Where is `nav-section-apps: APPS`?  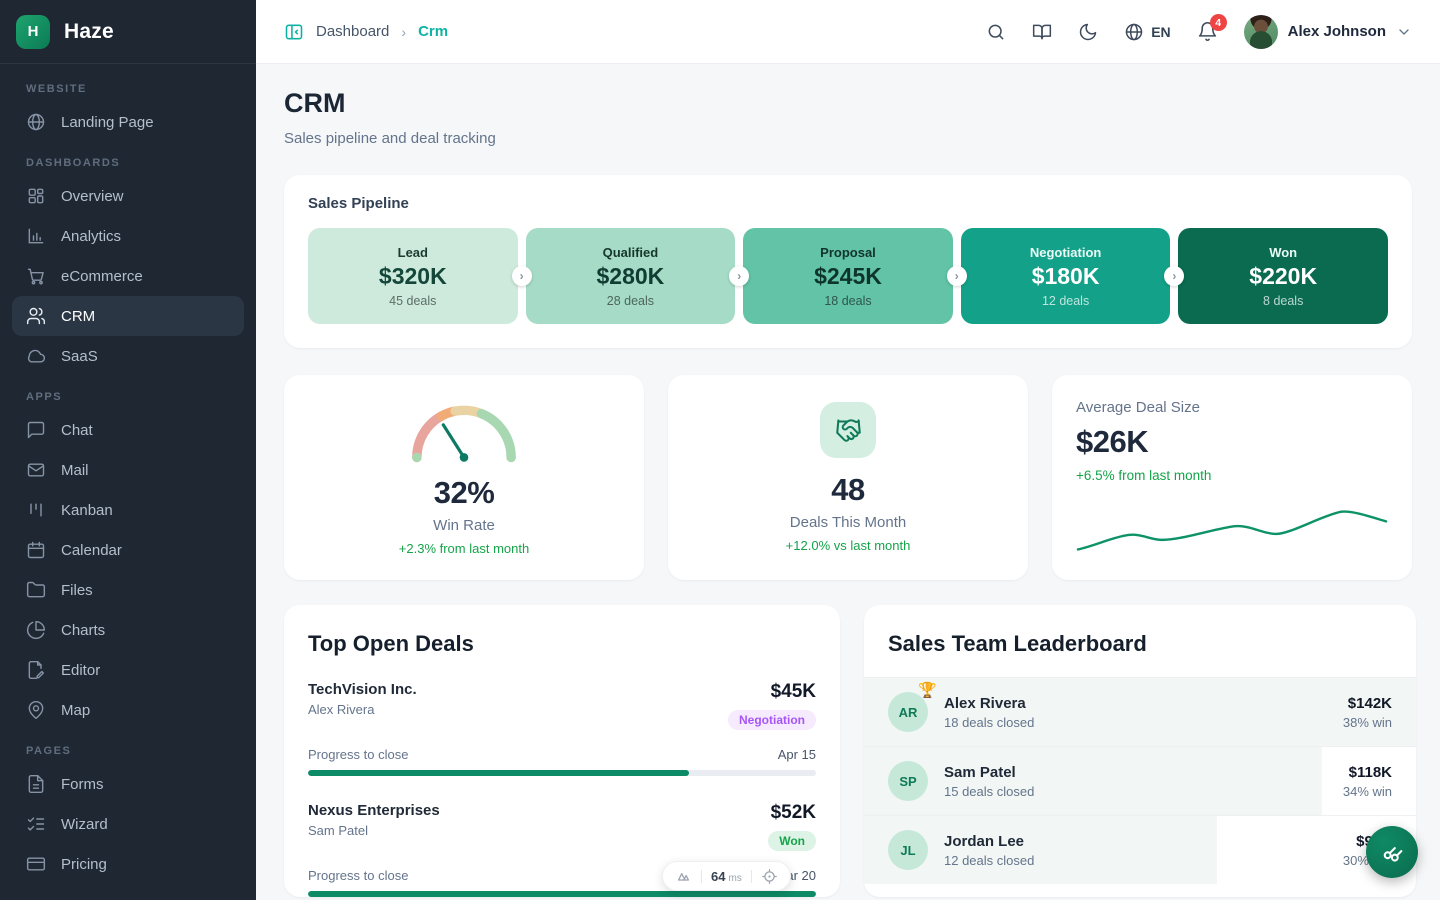 nav-section-apps: APPS is located at coordinates (44, 397).